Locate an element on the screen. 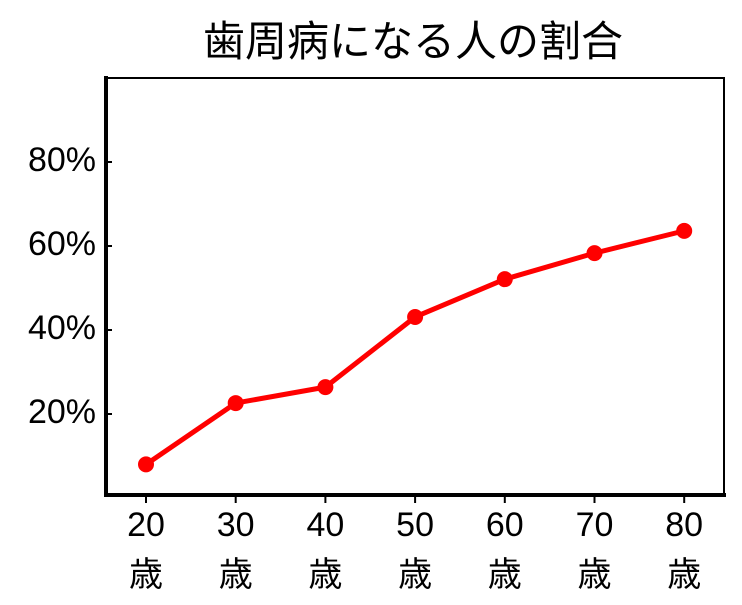 The image size is (742, 605). x-tick-label: 80歳 is located at coordinates (684, 550).